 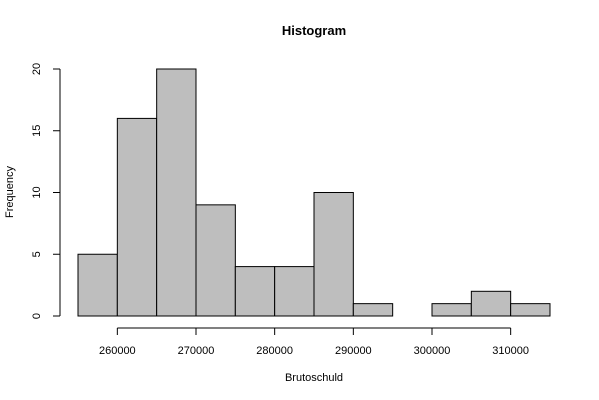 What do you see at coordinates (274, 351) in the screenshot?
I see `x-tick-label: 280000` at bounding box center [274, 351].